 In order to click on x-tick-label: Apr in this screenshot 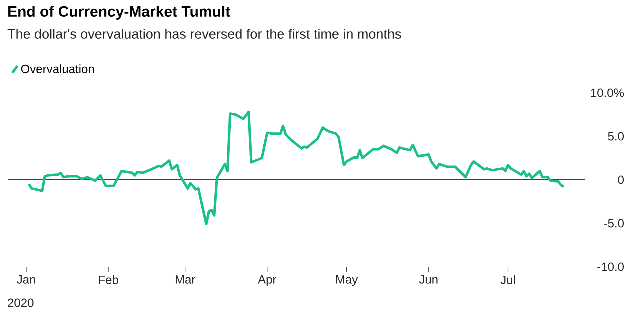, I will do `click(267, 281)`.